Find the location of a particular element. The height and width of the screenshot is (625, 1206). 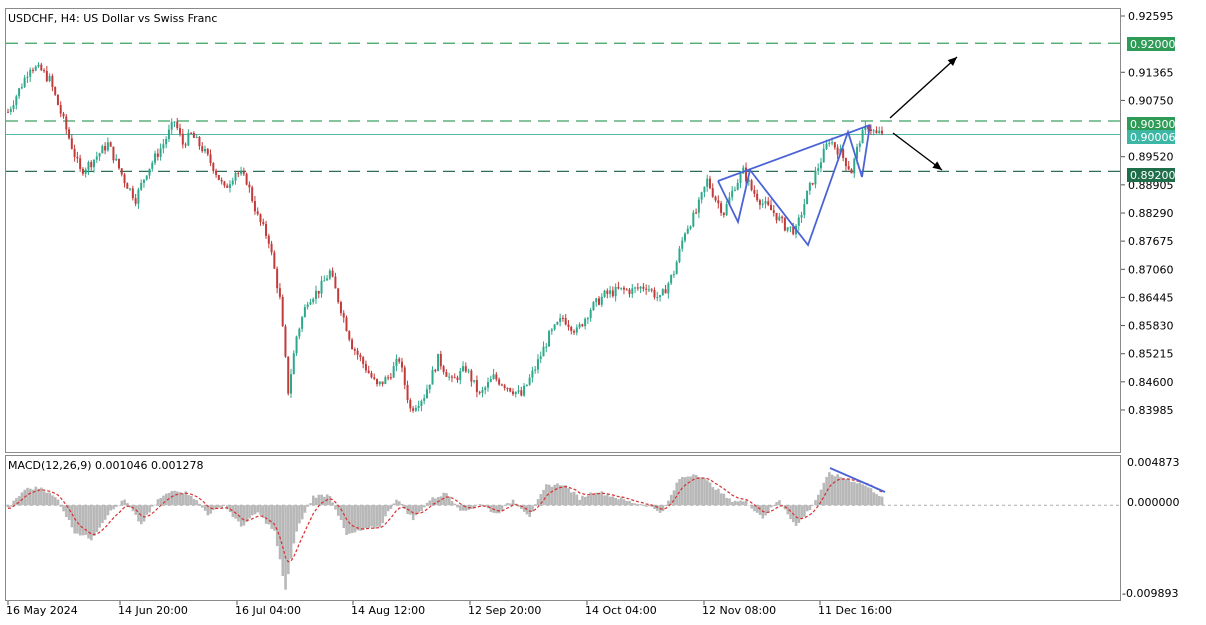

svg-text: 0.89200 is located at coordinates (1153, 175).